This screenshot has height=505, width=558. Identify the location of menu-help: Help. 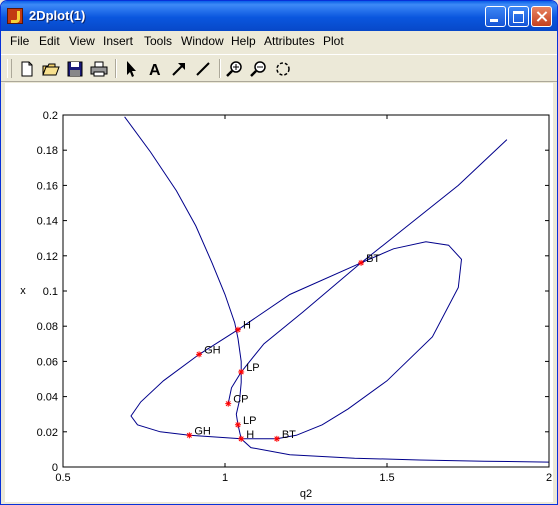
(243, 41).